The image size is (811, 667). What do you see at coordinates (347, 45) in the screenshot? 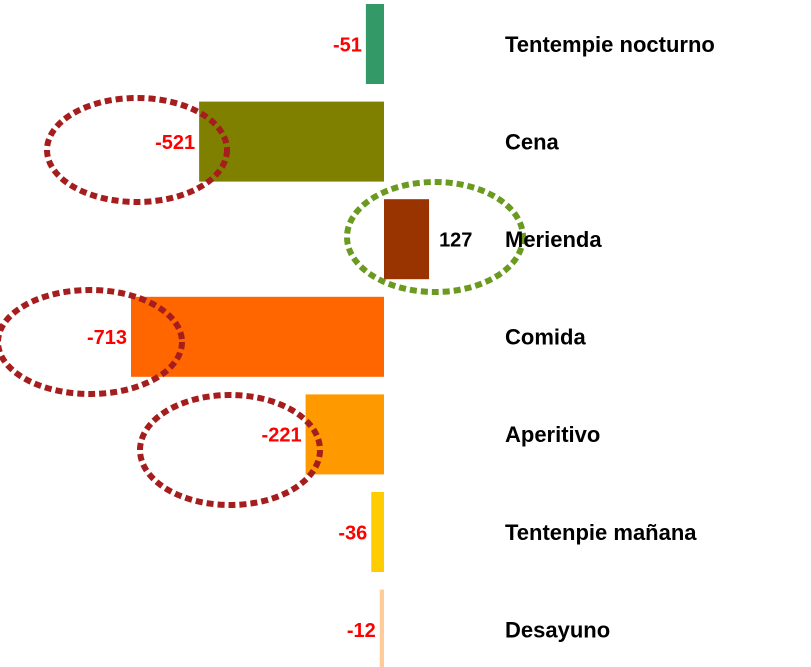
I see `value-label: -51` at bounding box center [347, 45].